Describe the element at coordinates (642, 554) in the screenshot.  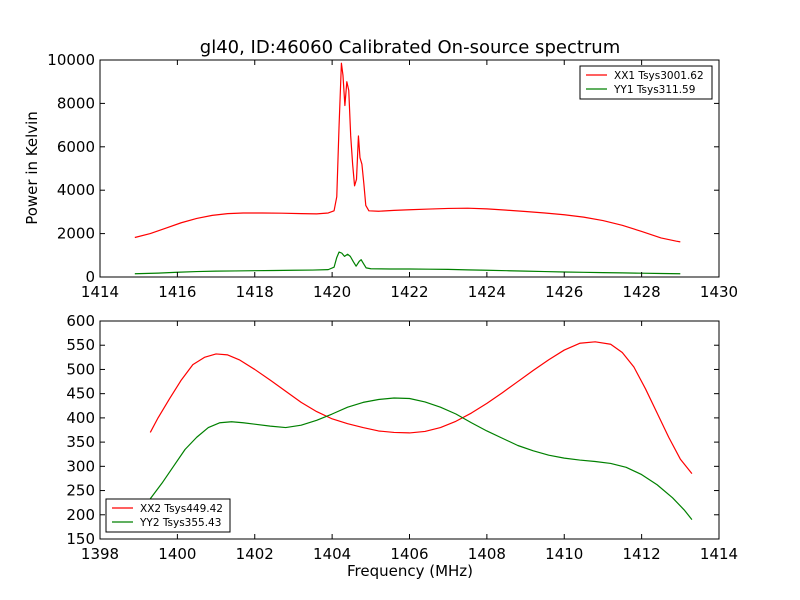
I see `x-tick-label: 1412` at that location.